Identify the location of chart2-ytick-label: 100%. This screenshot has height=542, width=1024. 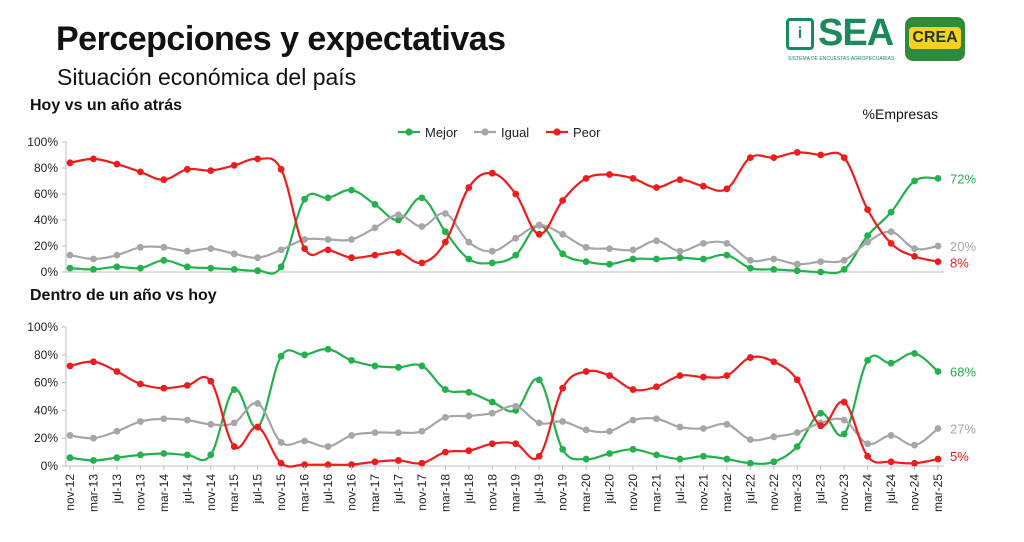
(42, 327).